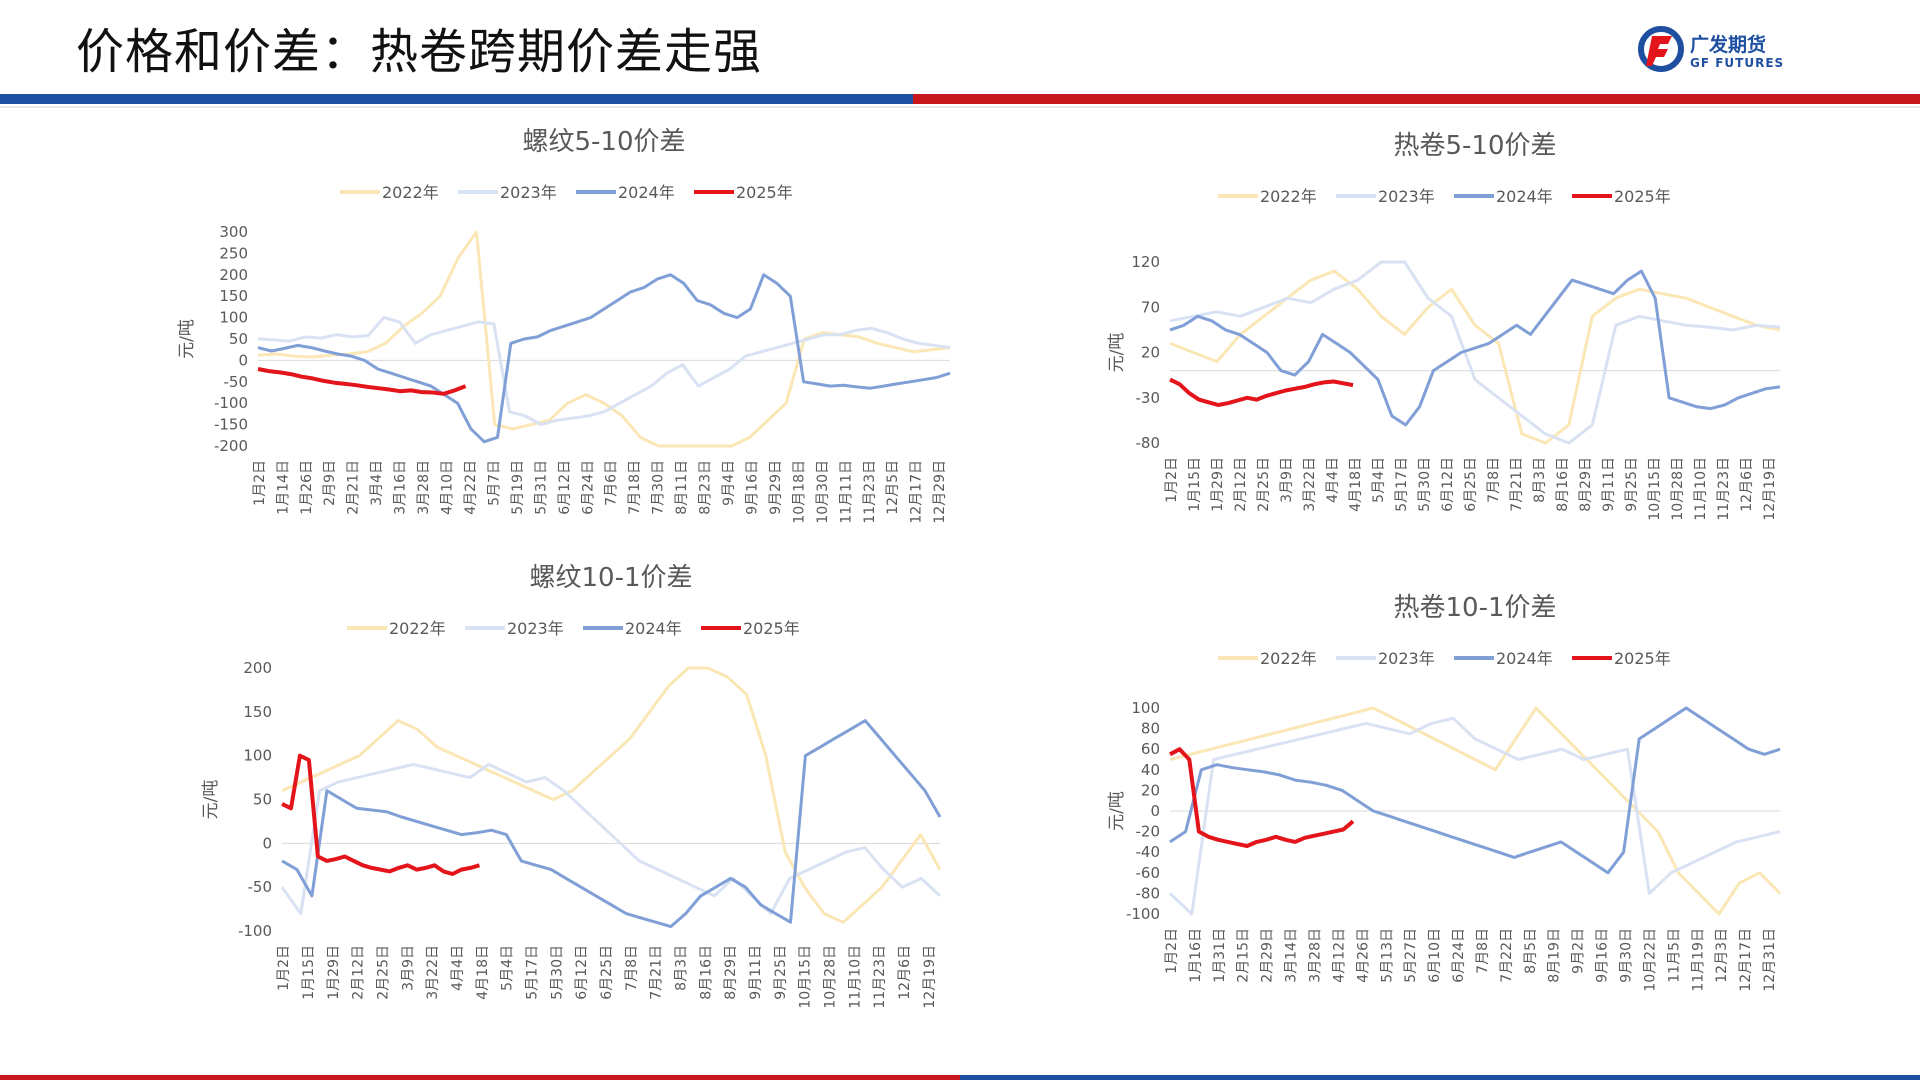 The height and width of the screenshot is (1080, 1920). I want to click on y-tick-label: -50, so click(260, 887).